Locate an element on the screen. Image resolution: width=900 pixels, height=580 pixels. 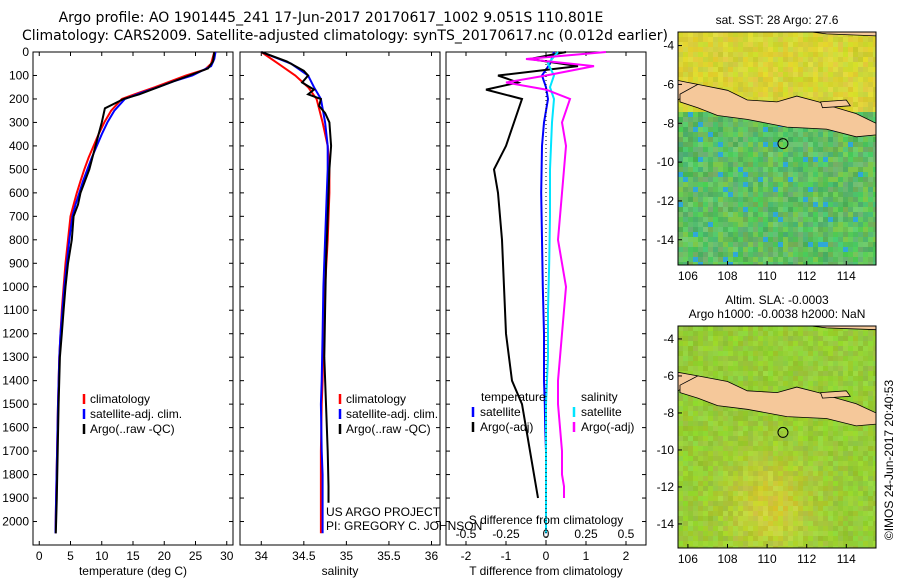
credit-note: ©IMOS 24-Jun-2017 20:40:53 is located at coordinates (889, 460).